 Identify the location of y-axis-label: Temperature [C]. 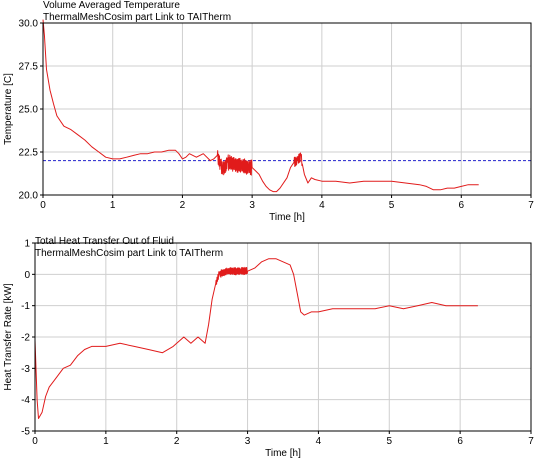
(8, 109).